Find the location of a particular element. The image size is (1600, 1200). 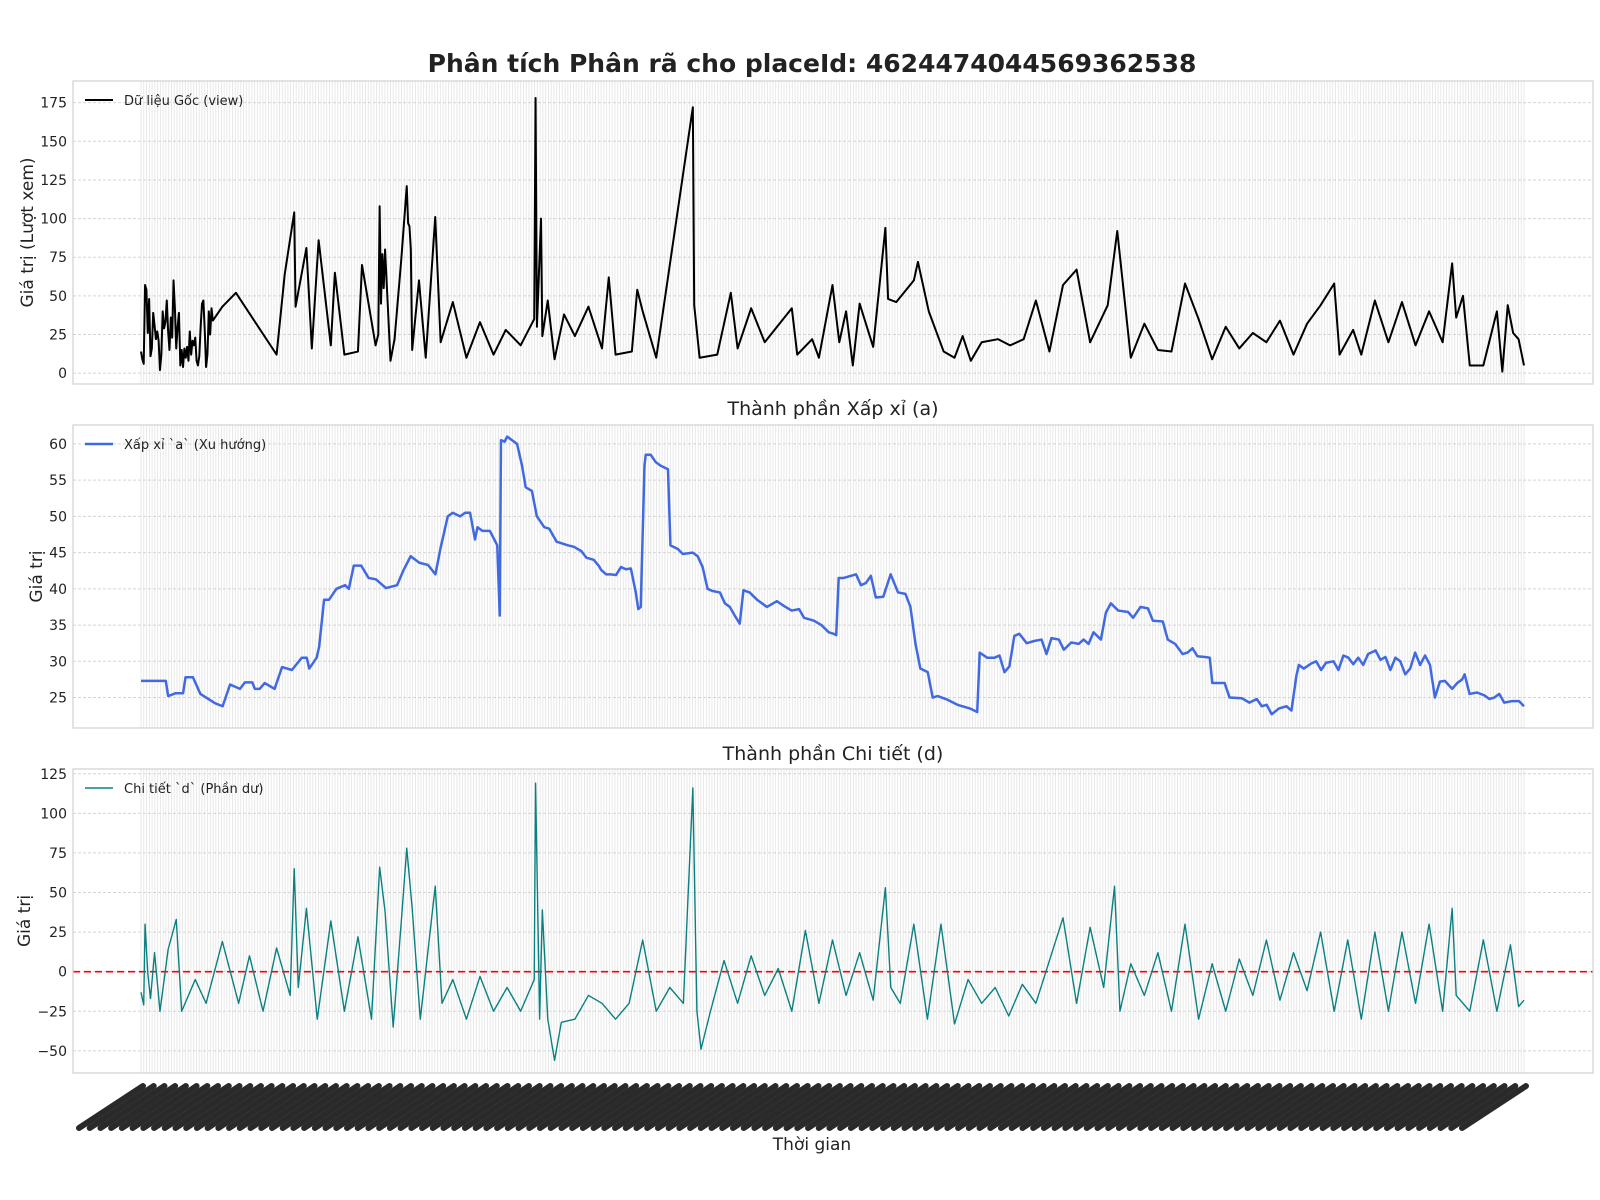

y-tick-label: 0 is located at coordinates (62, 374).